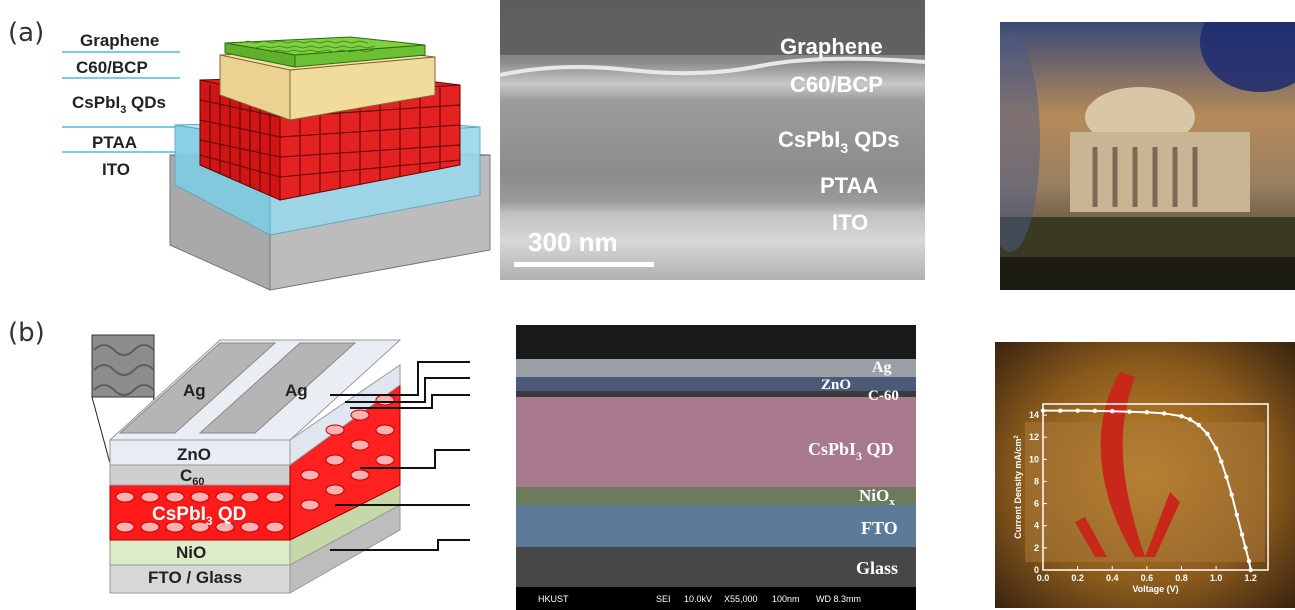 The width and height of the screenshot is (1295, 610). Describe the element at coordinates (192, 477) in the screenshot. I see `schematic-b-label-c60: C60` at that location.